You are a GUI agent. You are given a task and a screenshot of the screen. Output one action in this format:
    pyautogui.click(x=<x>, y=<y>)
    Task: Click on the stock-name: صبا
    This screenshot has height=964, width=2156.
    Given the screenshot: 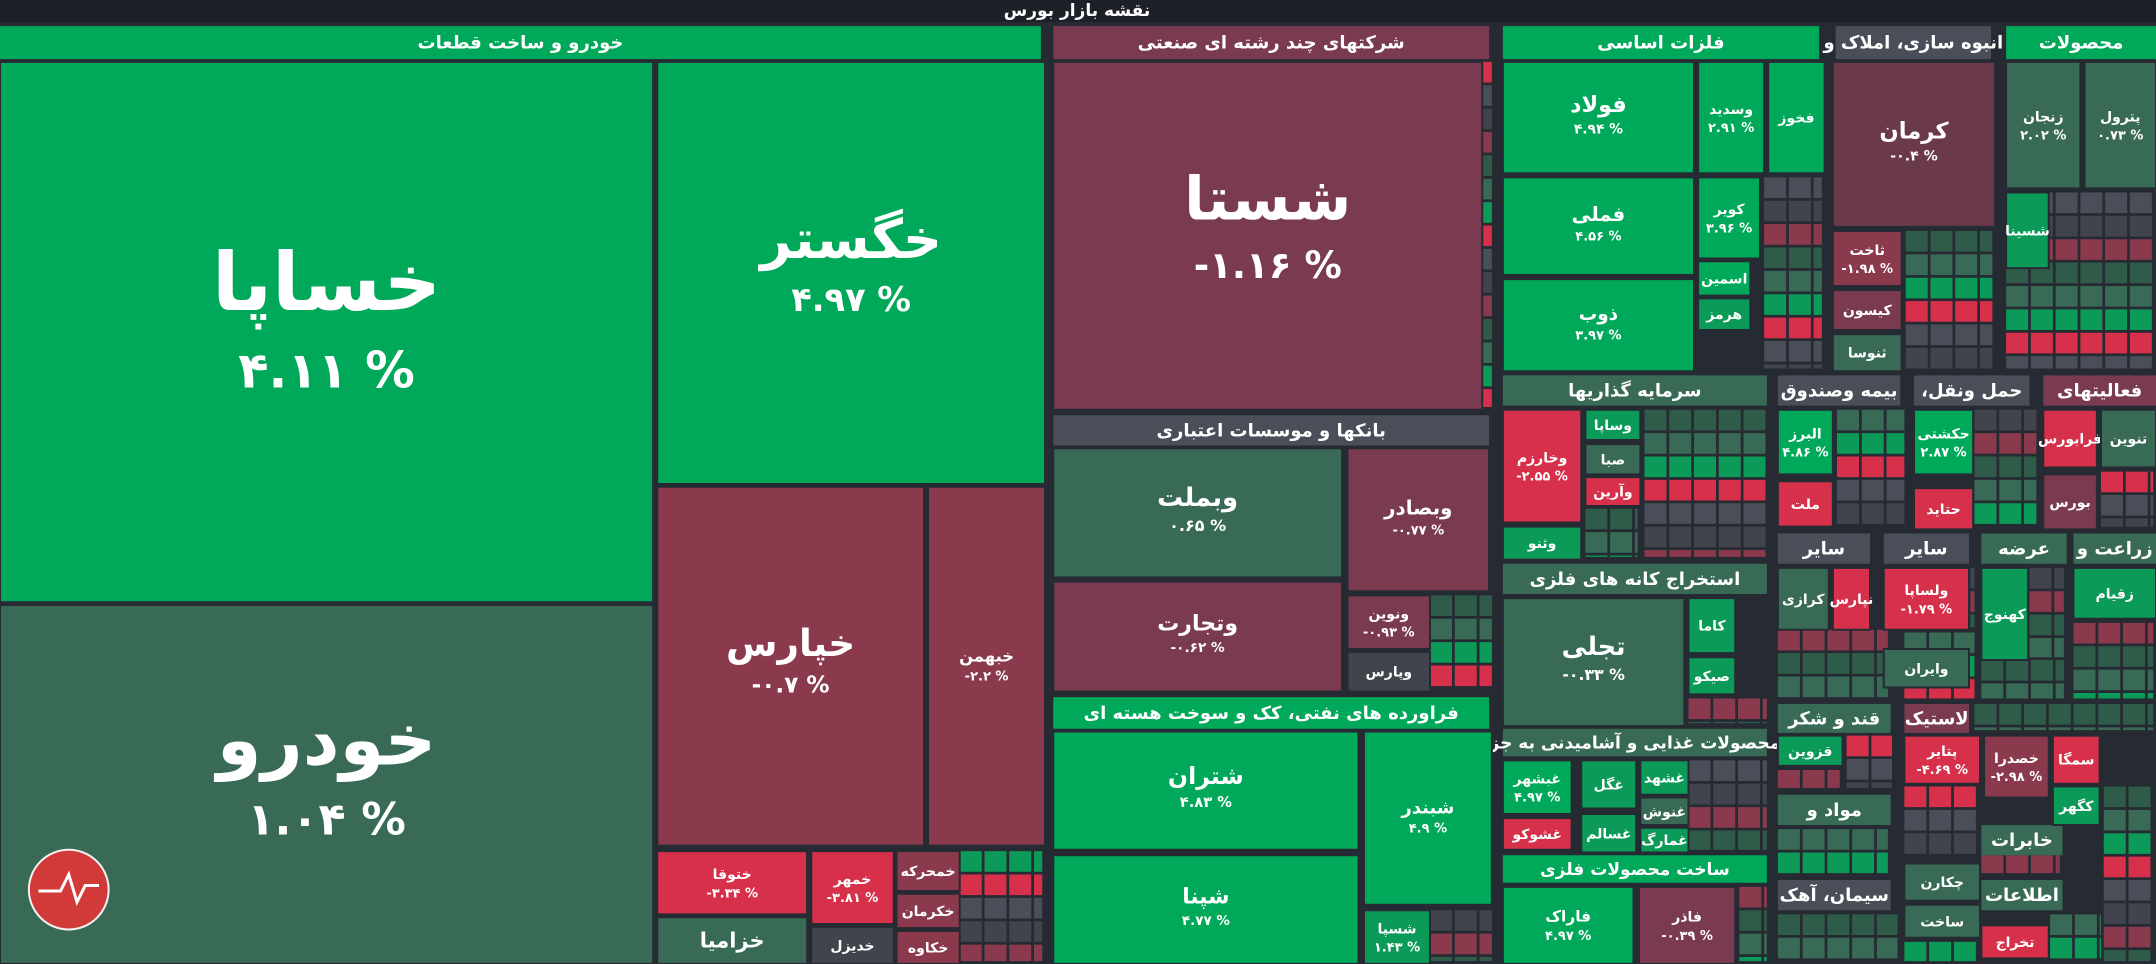 What is the action you would take?
    pyautogui.click(x=1613, y=460)
    